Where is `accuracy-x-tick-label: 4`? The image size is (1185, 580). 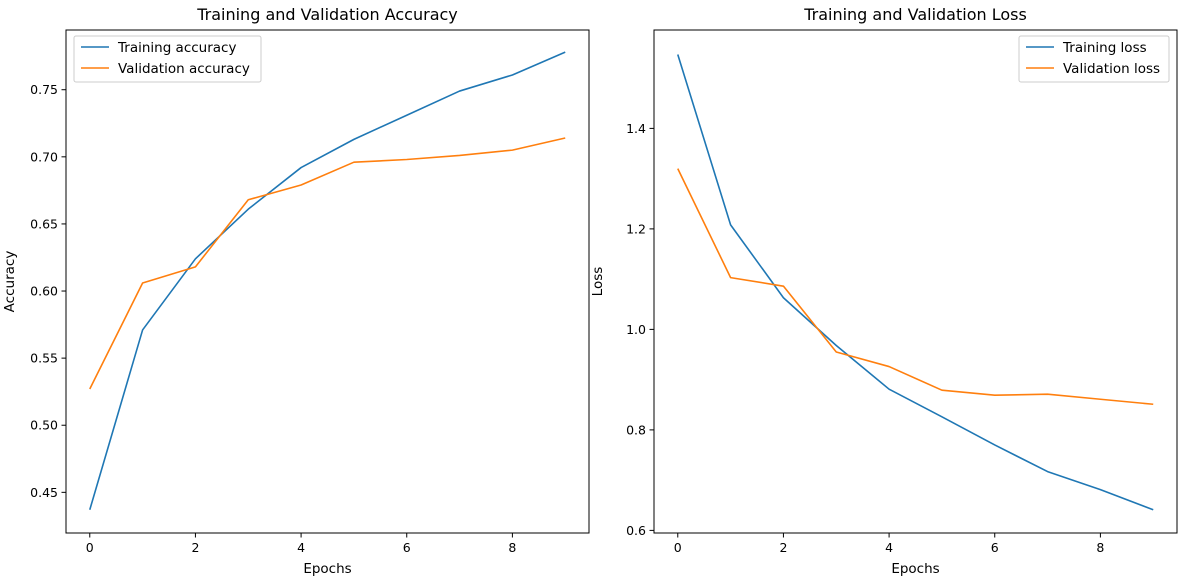 accuracy-x-tick-label: 4 is located at coordinates (301, 547).